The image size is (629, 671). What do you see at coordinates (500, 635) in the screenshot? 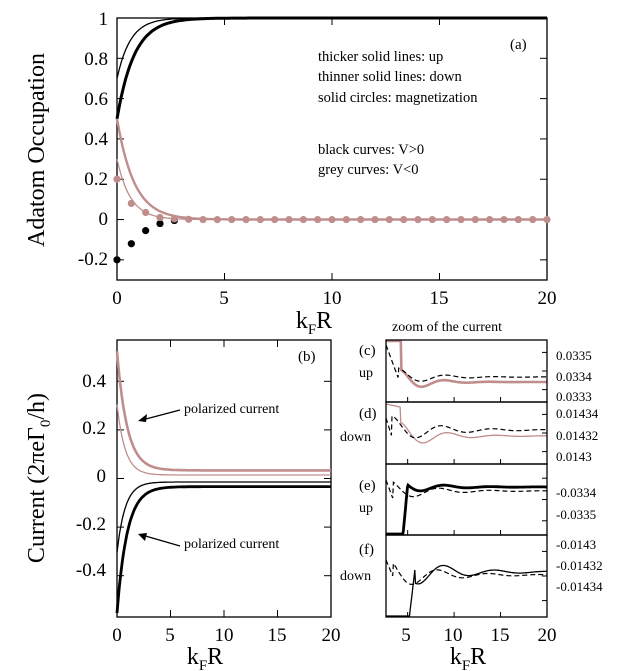
I see `zoom-xtick: 15` at bounding box center [500, 635].